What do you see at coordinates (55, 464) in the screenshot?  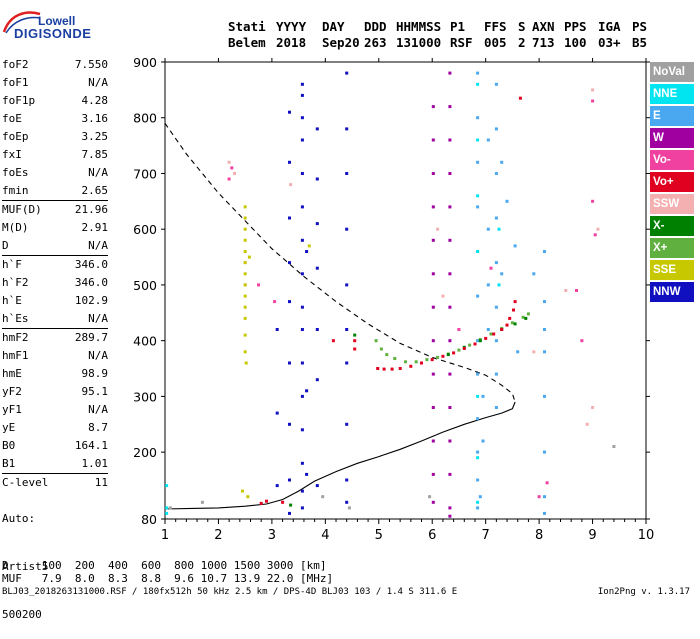 I see `param-row: B1 1.01` at bounding box center [55, 464].